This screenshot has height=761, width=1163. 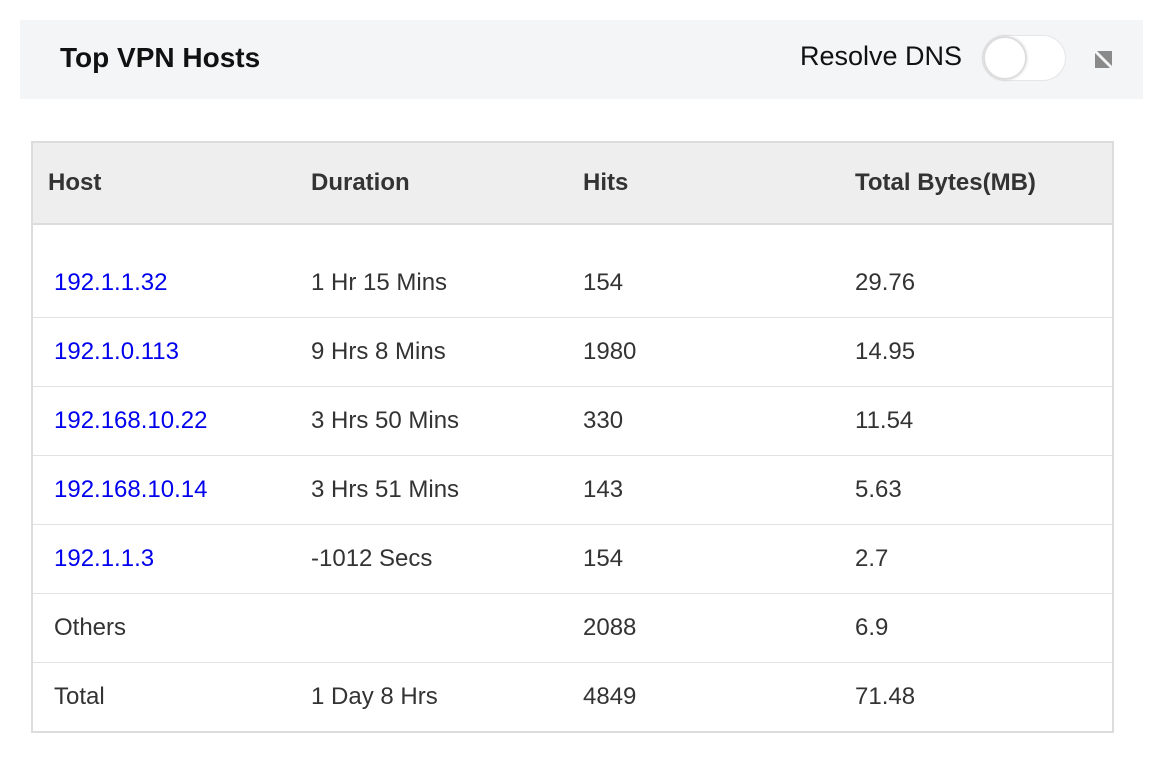 I want to click on expand-icon, so click(x=1103, y=59).